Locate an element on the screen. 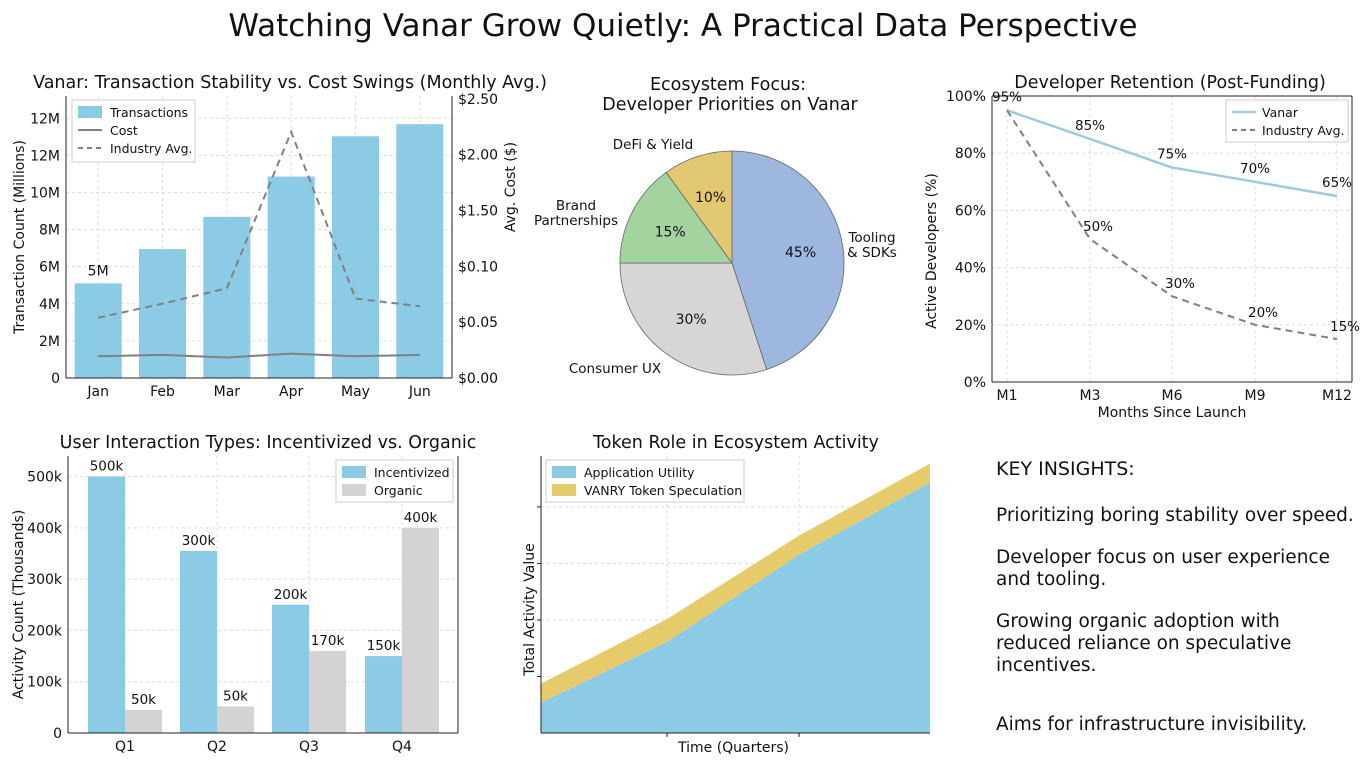  key-insights-heading: KEY INSIGHTS: is located at coordinates (1065, 469).